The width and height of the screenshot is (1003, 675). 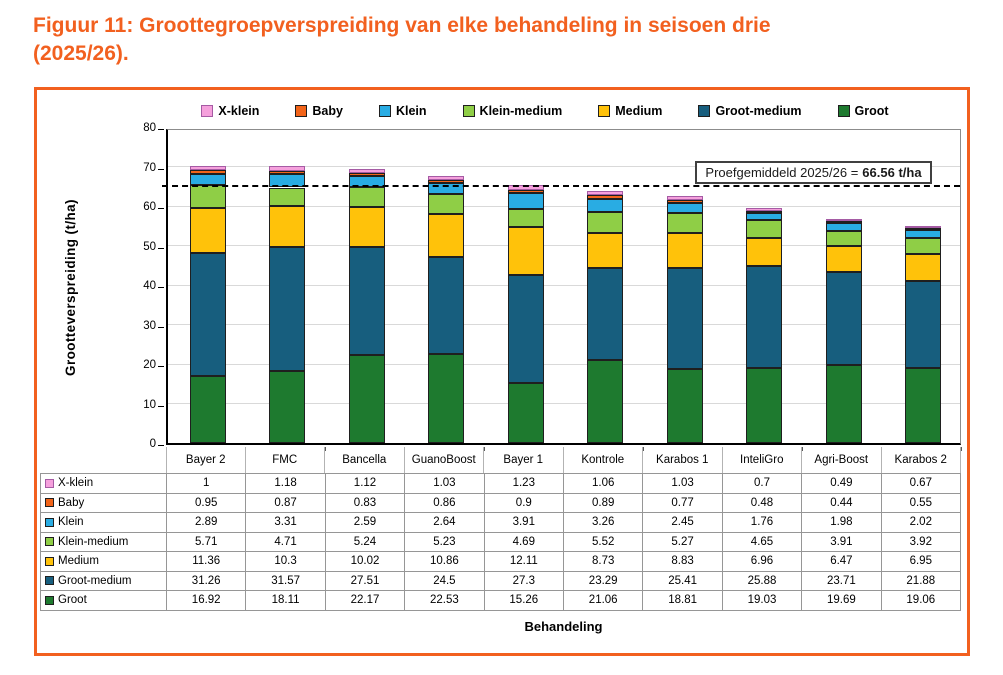 I want to click on bar-segment-Medium-Bayer 2, so click(x=207, y=230).